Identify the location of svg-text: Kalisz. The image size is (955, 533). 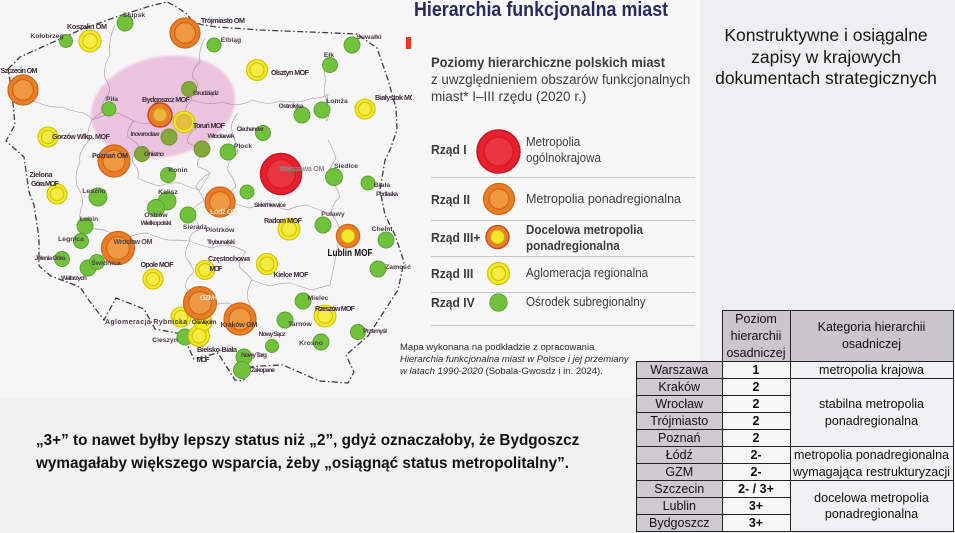
(168, 192).